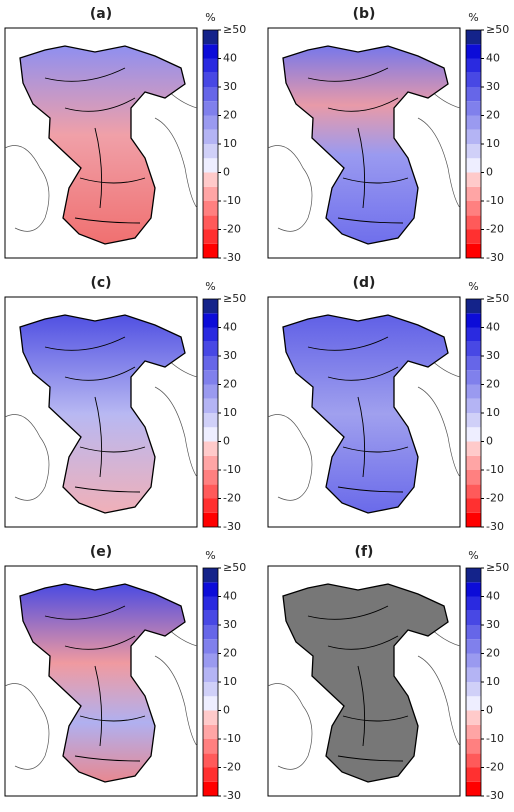 The width and height of the screenshot is (514, 812). Describe the element at coordinates (125, 135) in the screenshot. I see `panel: (a) % ≥50 40 30 20 10 0 -10 -20 -30` at that location.